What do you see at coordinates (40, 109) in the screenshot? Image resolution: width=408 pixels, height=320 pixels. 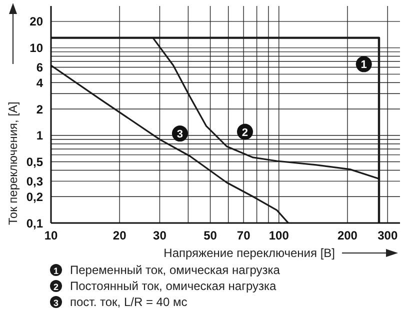 I see `y-tick-label: 2` at bounding box center [40, 109].